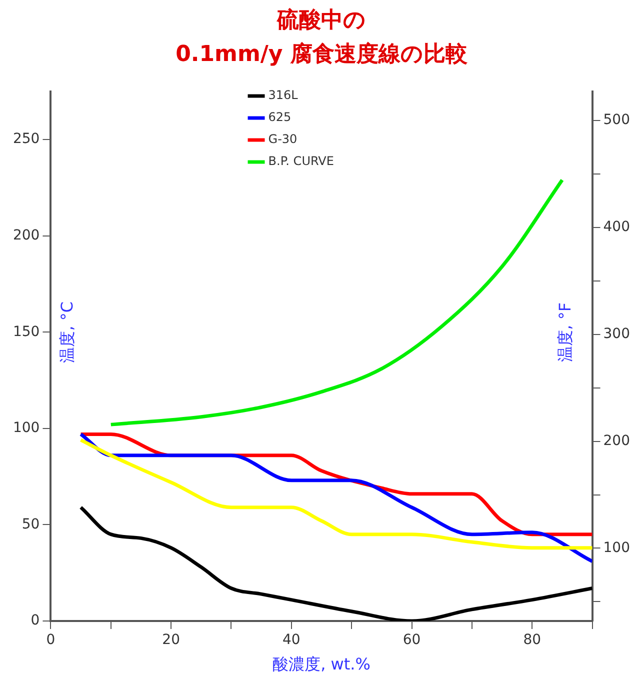 The height and width of the screenshot is (679, 643). What do you see at coordinates (171, 640) in the screenshot?
I see `x-tick-label: 20` at bounding box center [171, 640].